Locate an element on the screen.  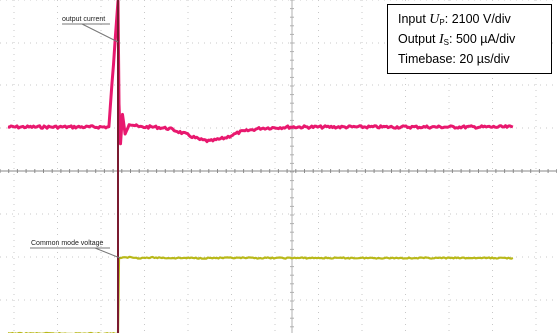
timebase-line: Timebase: 20 µs/div is located at coordinates (454, 59).